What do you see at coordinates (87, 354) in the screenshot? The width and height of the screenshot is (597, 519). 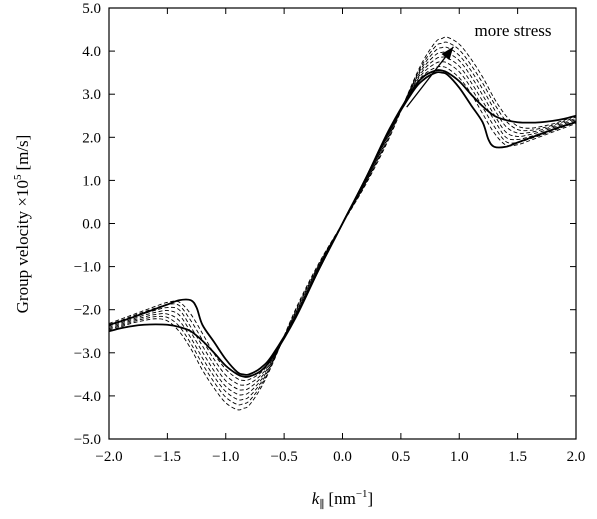 I see `y-tick-label: −3.0` at bounding box center [87, 354].